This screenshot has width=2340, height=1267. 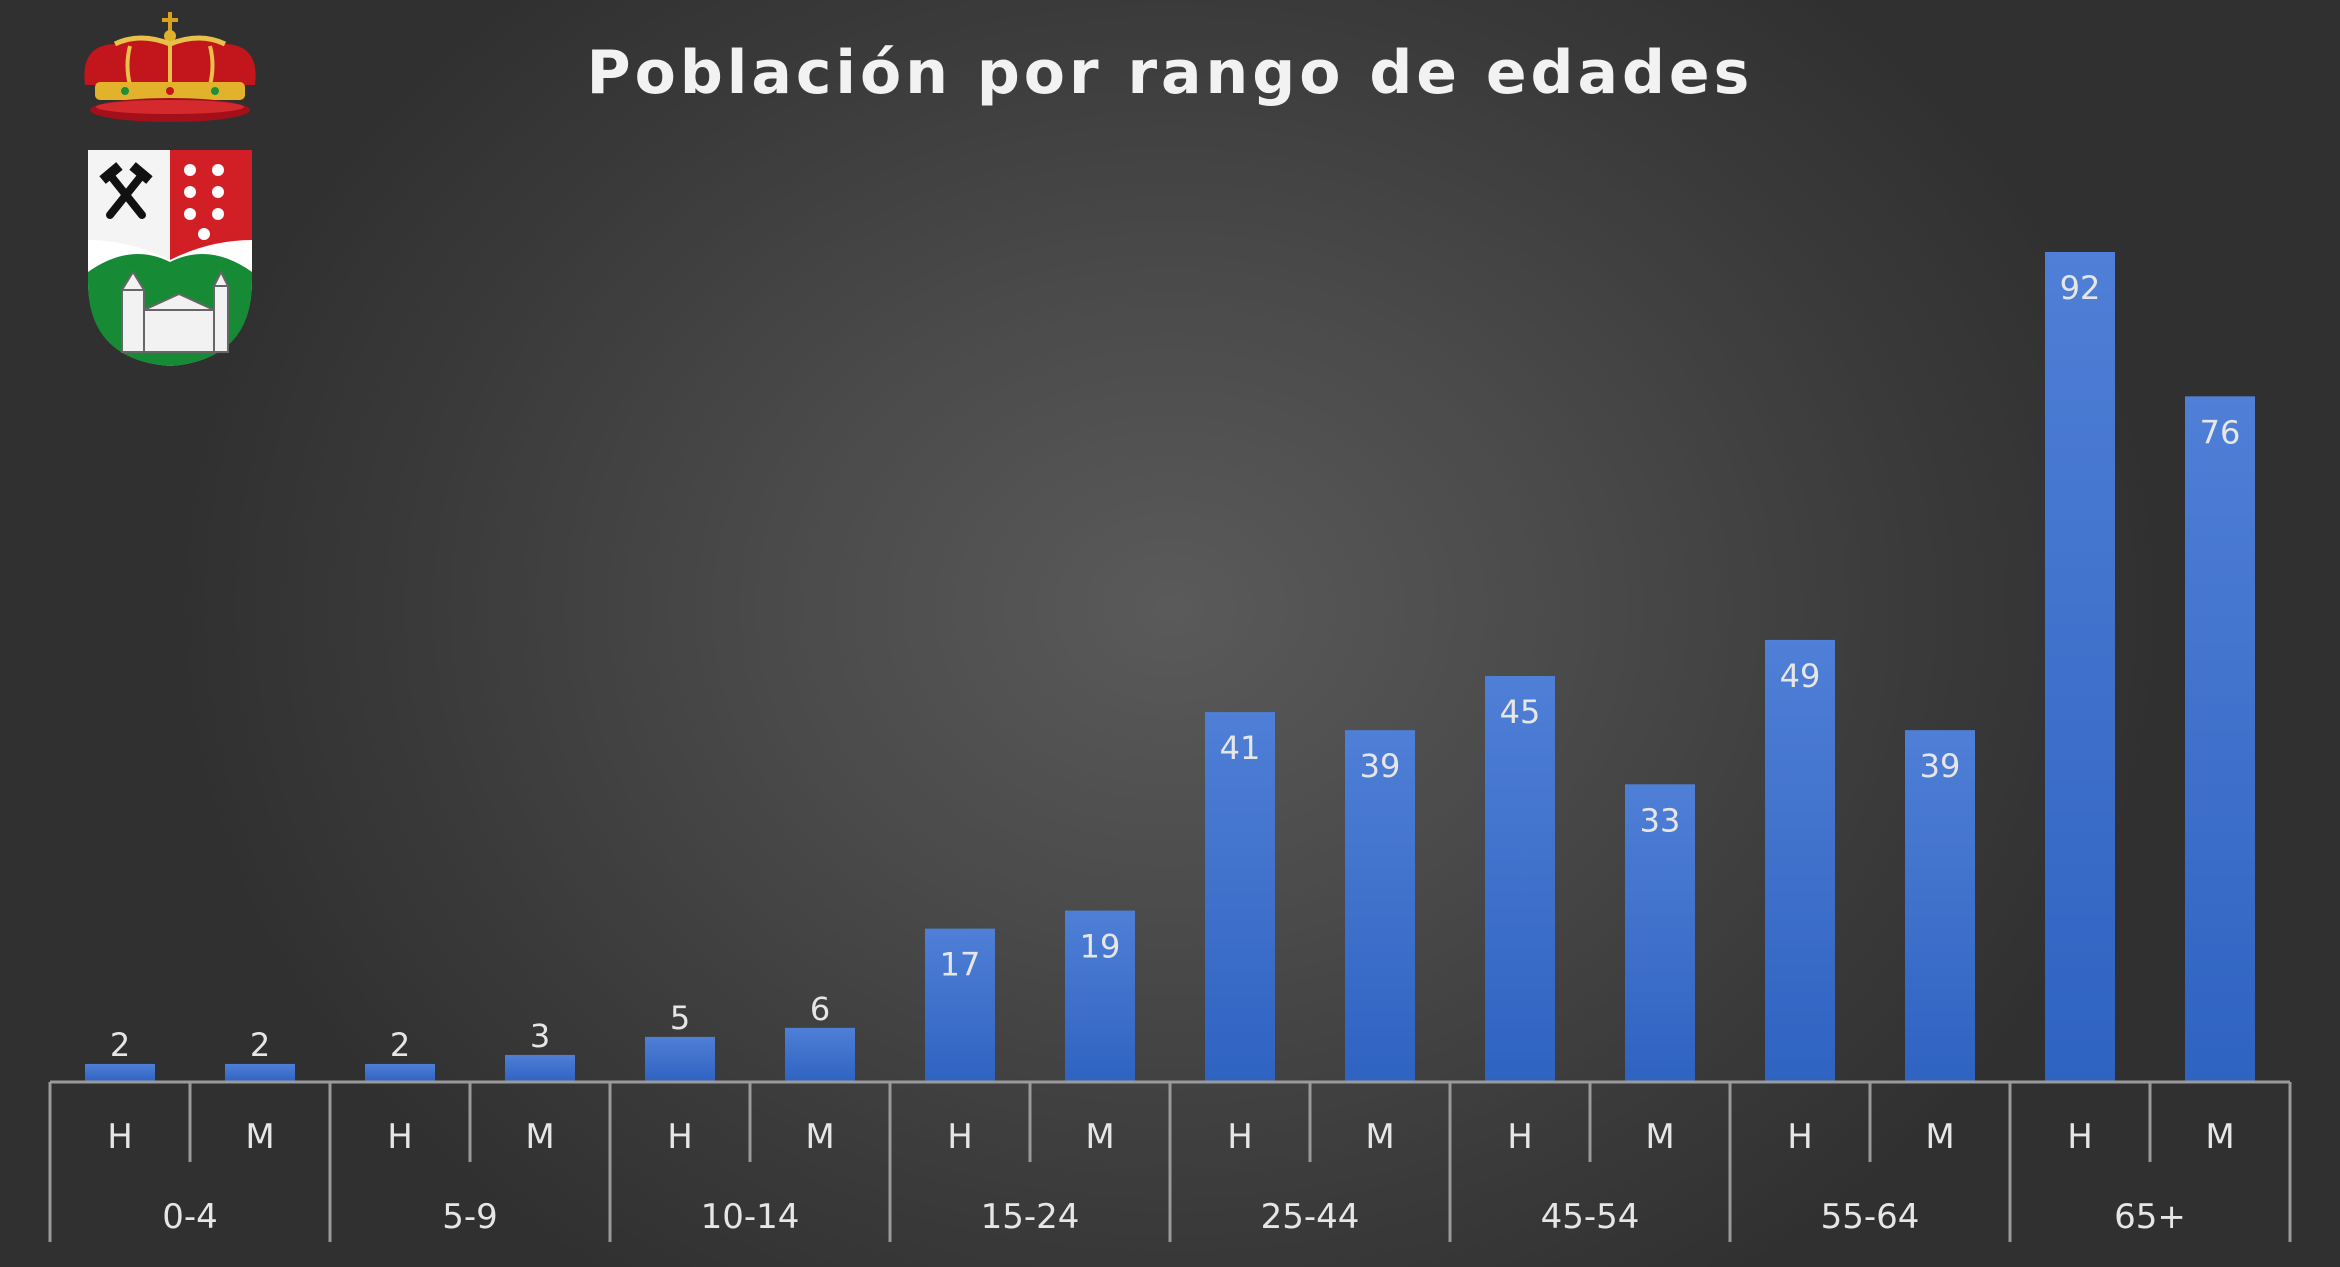 I want to click on coat-of-arms-logo, so click(x=170, y=189).